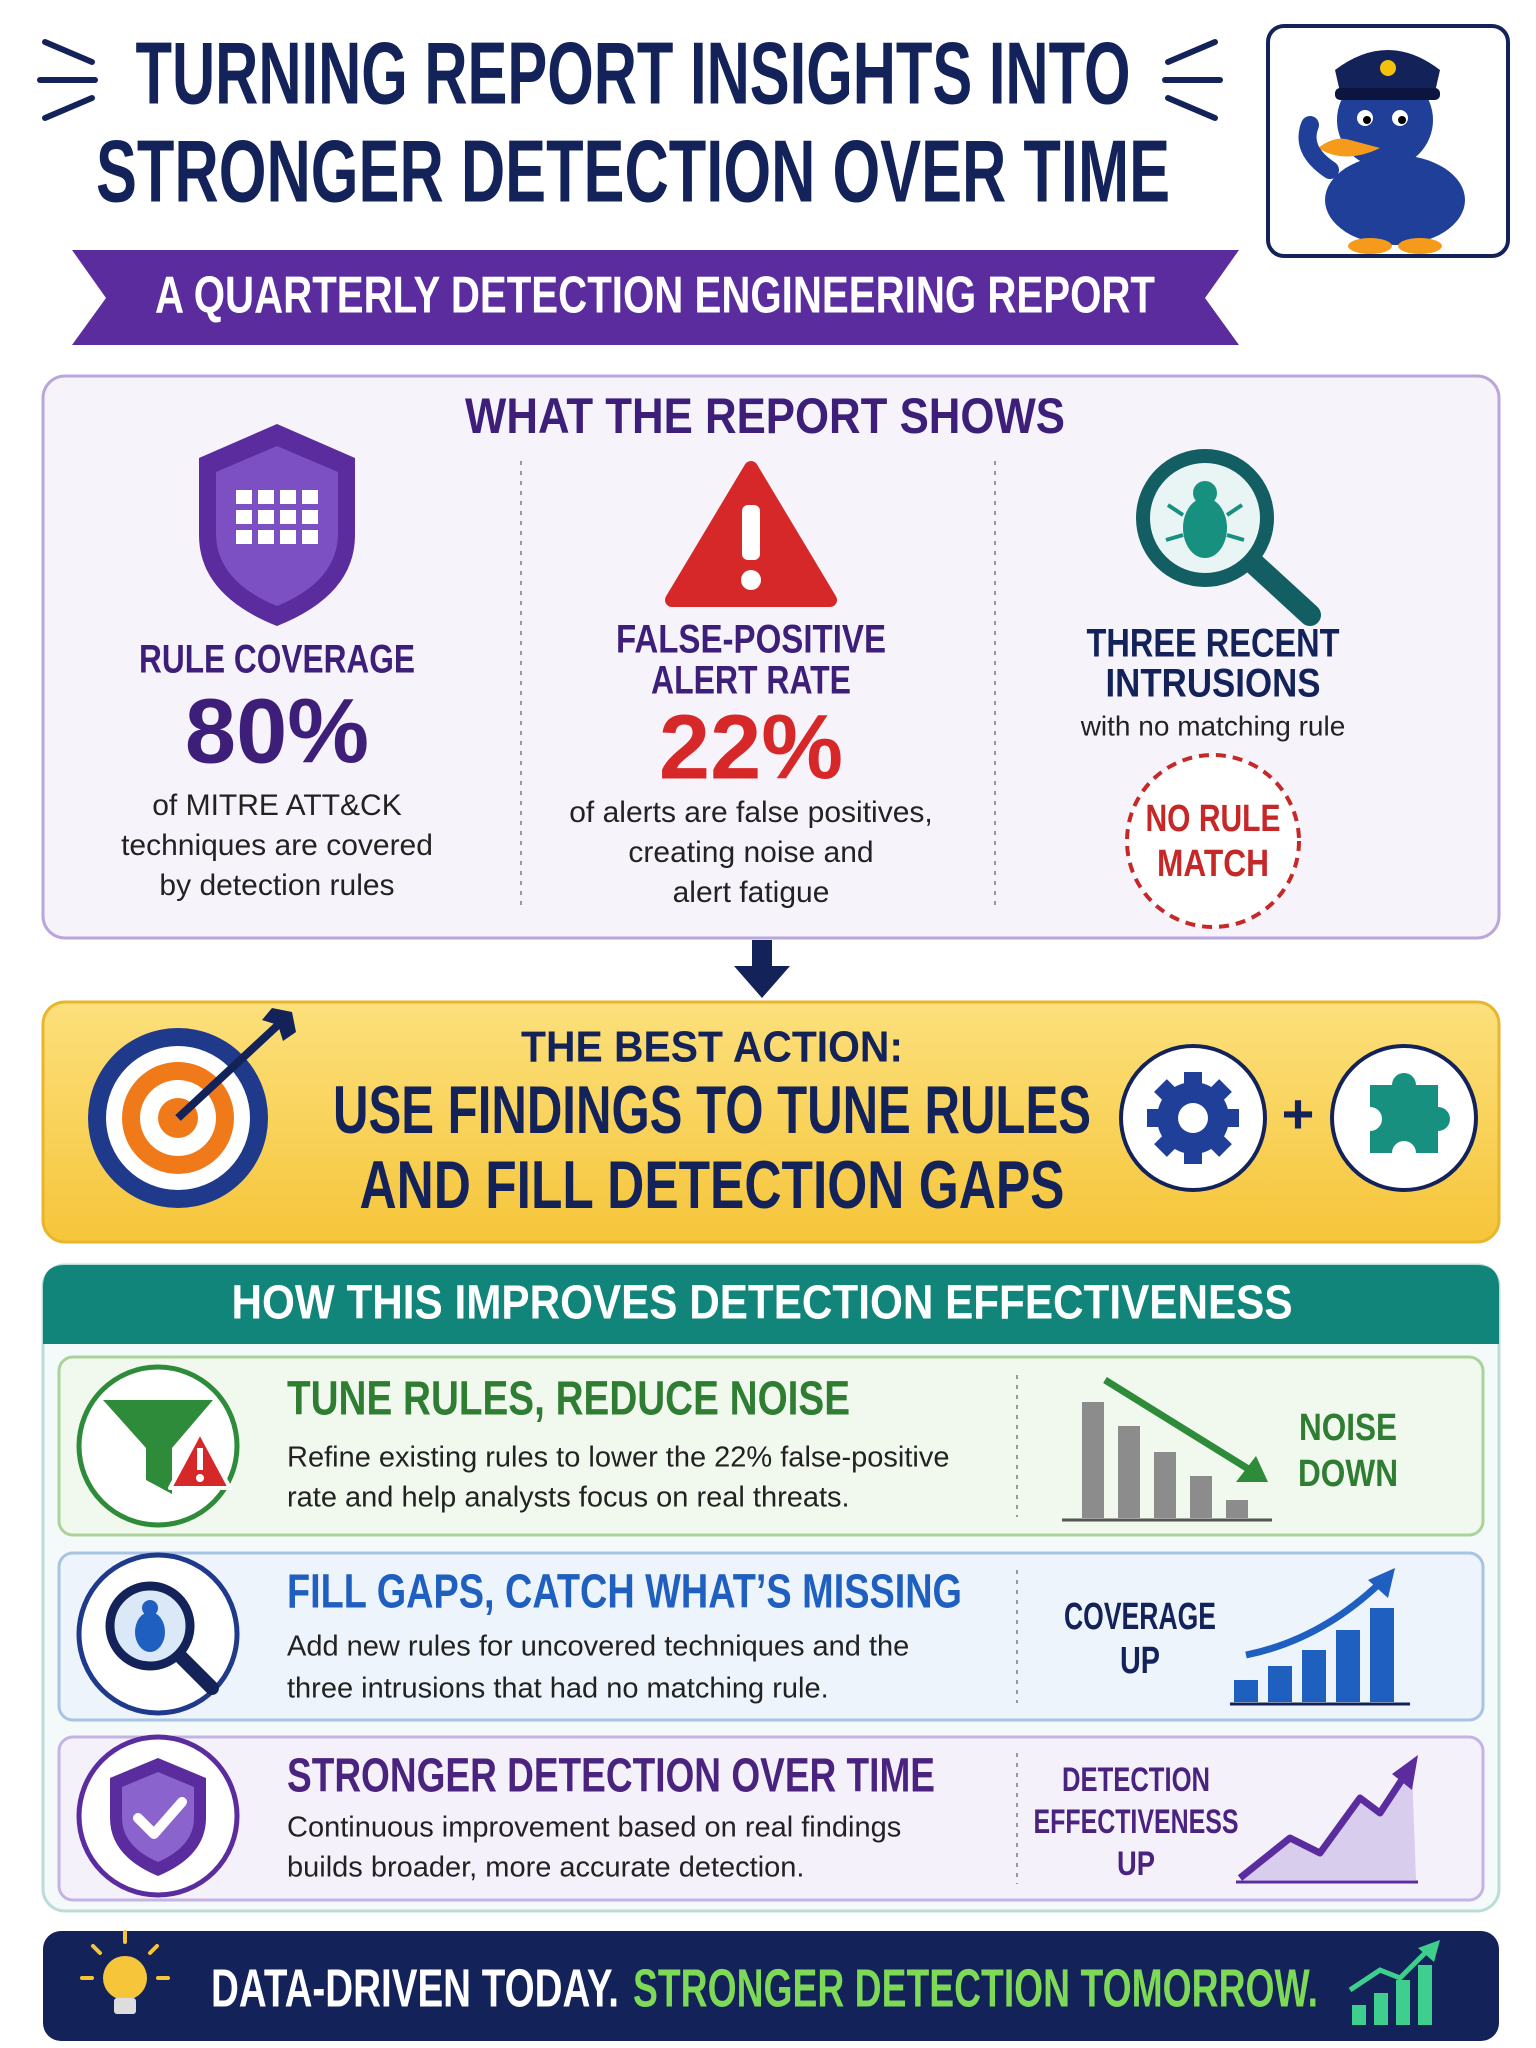  I want to click on shield-icon, so click(277, 525).